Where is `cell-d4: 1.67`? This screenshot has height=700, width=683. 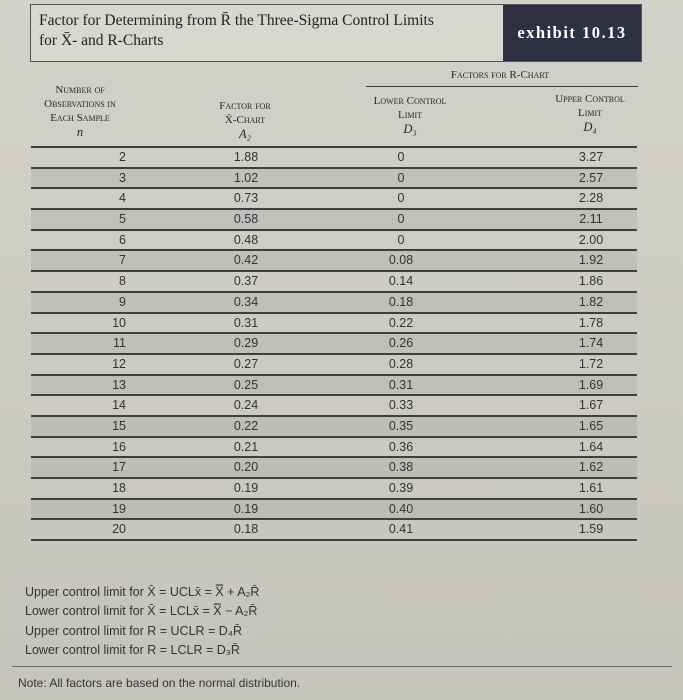
cell-d4: 1.67 is located at coordinates (591, 405).